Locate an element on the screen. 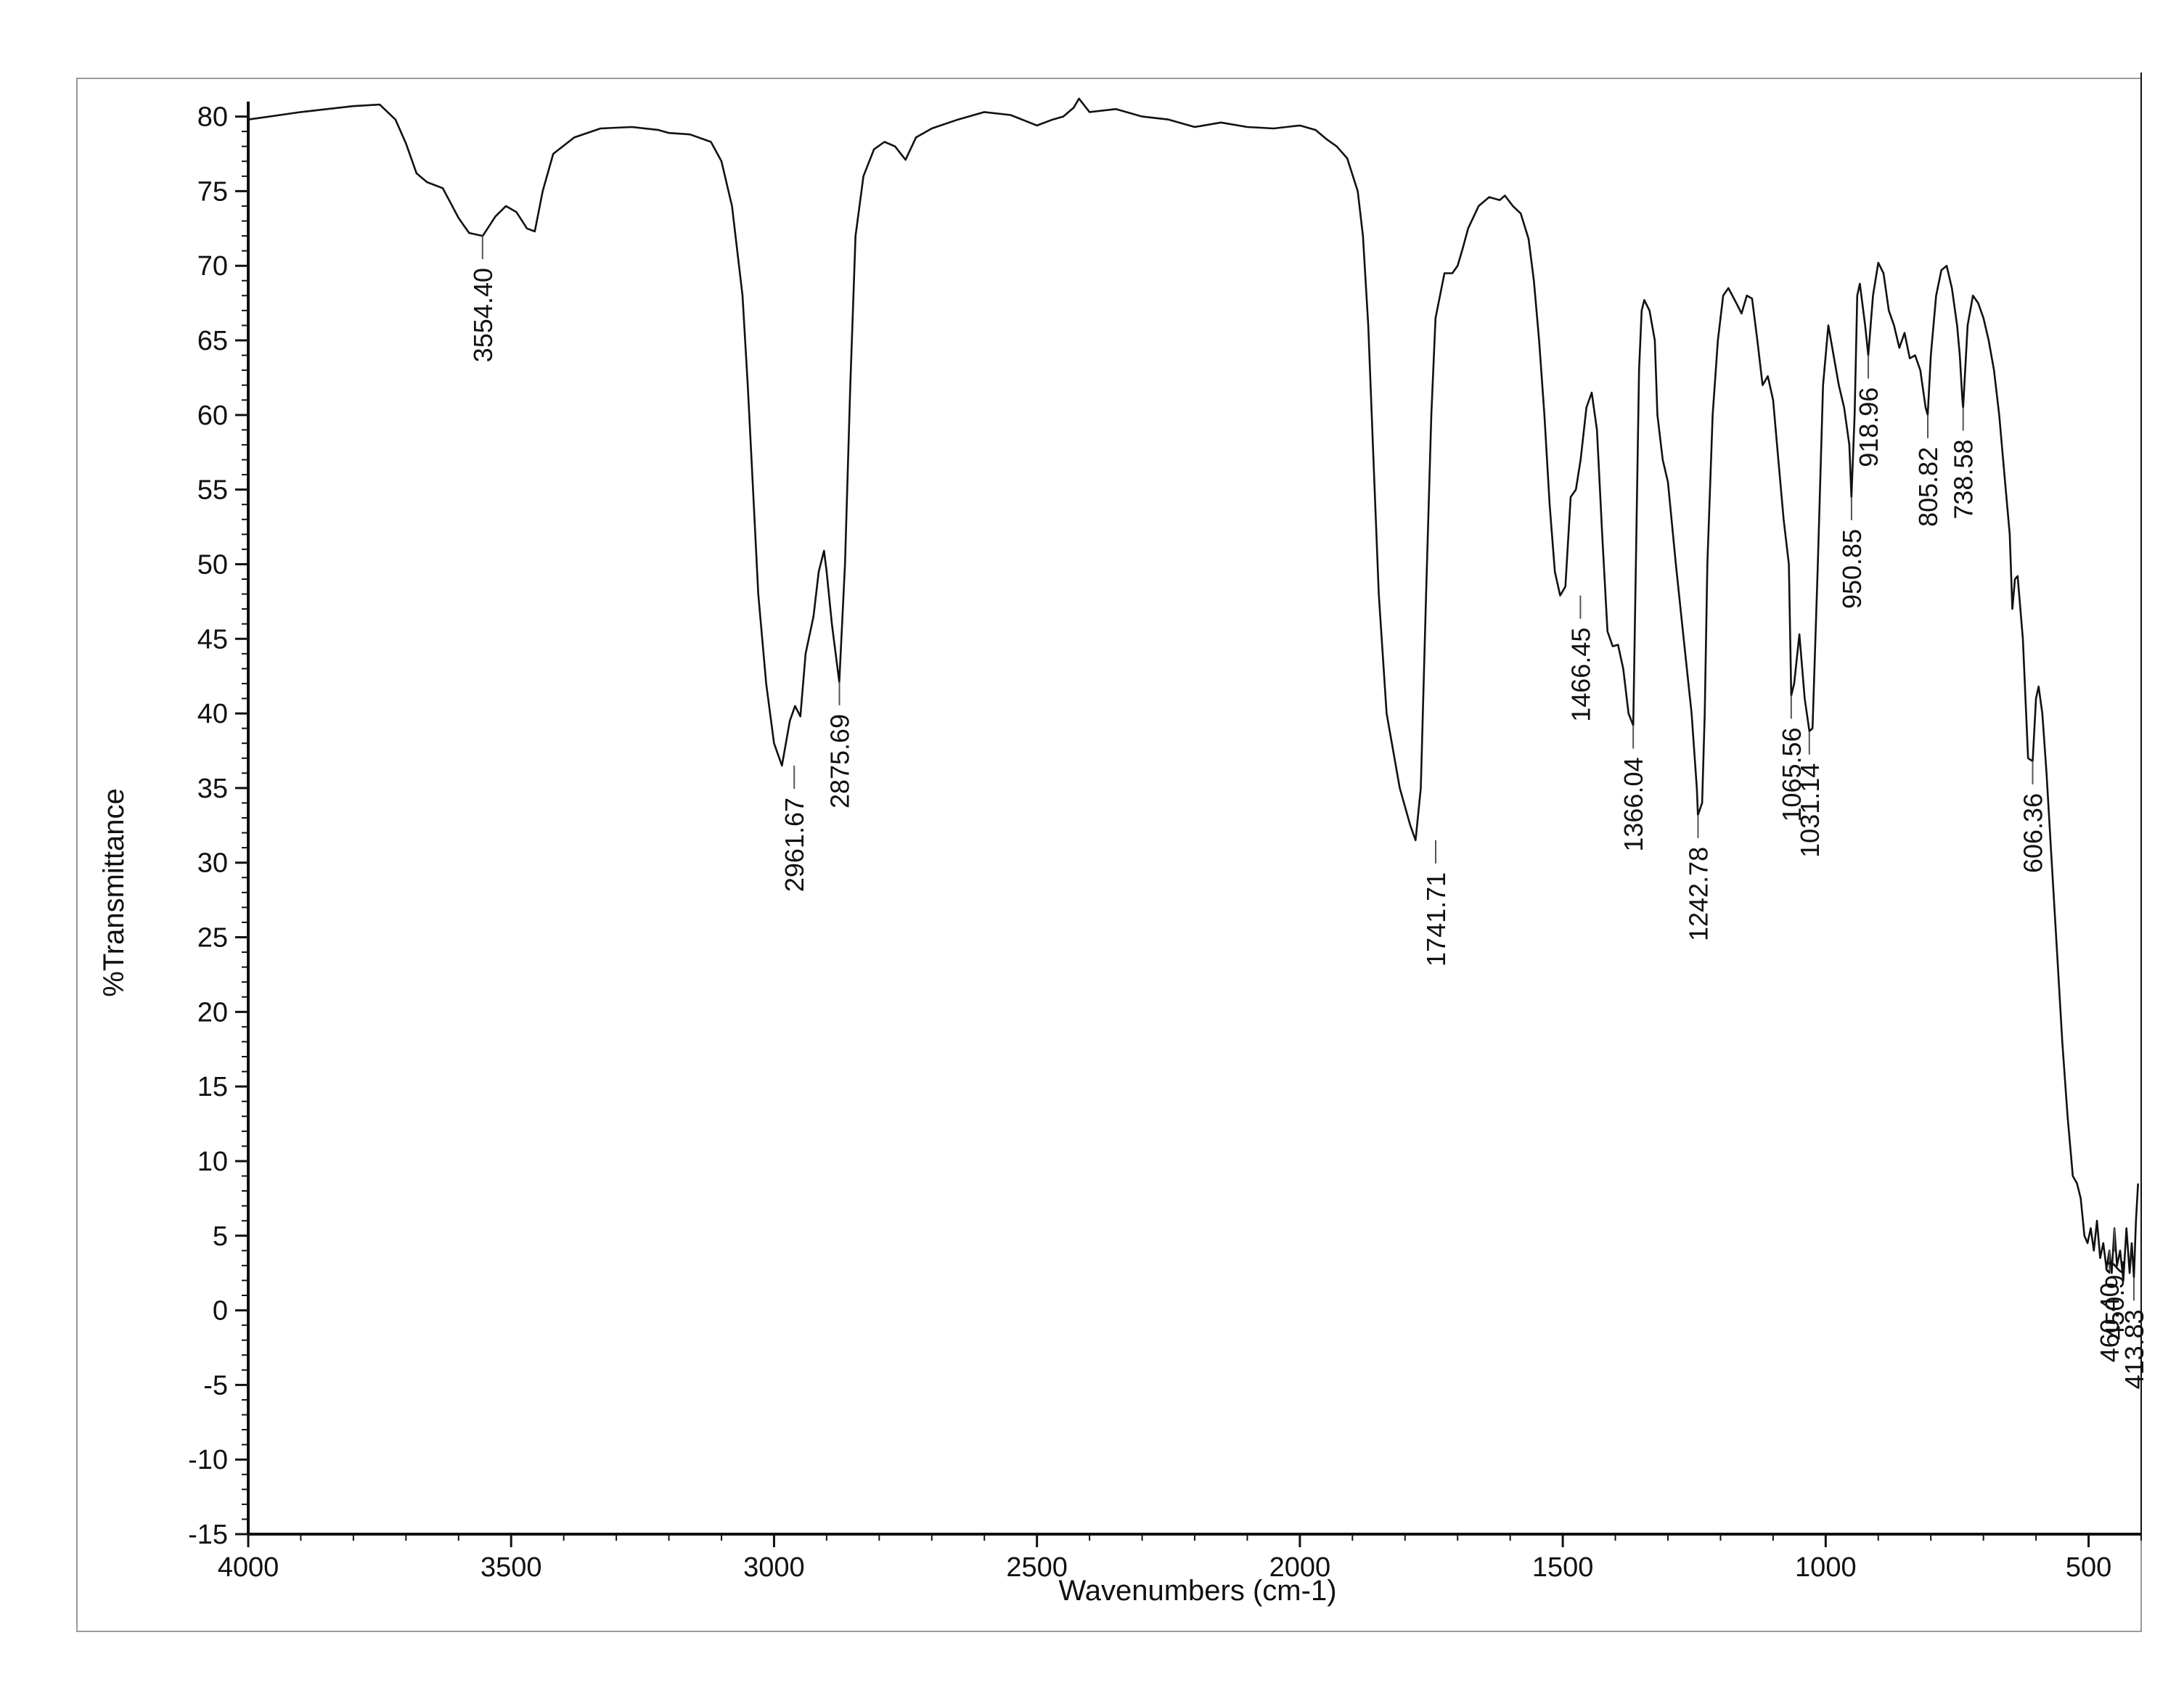  peak-label: 413.83 is located at coordinates (2134, 1349).